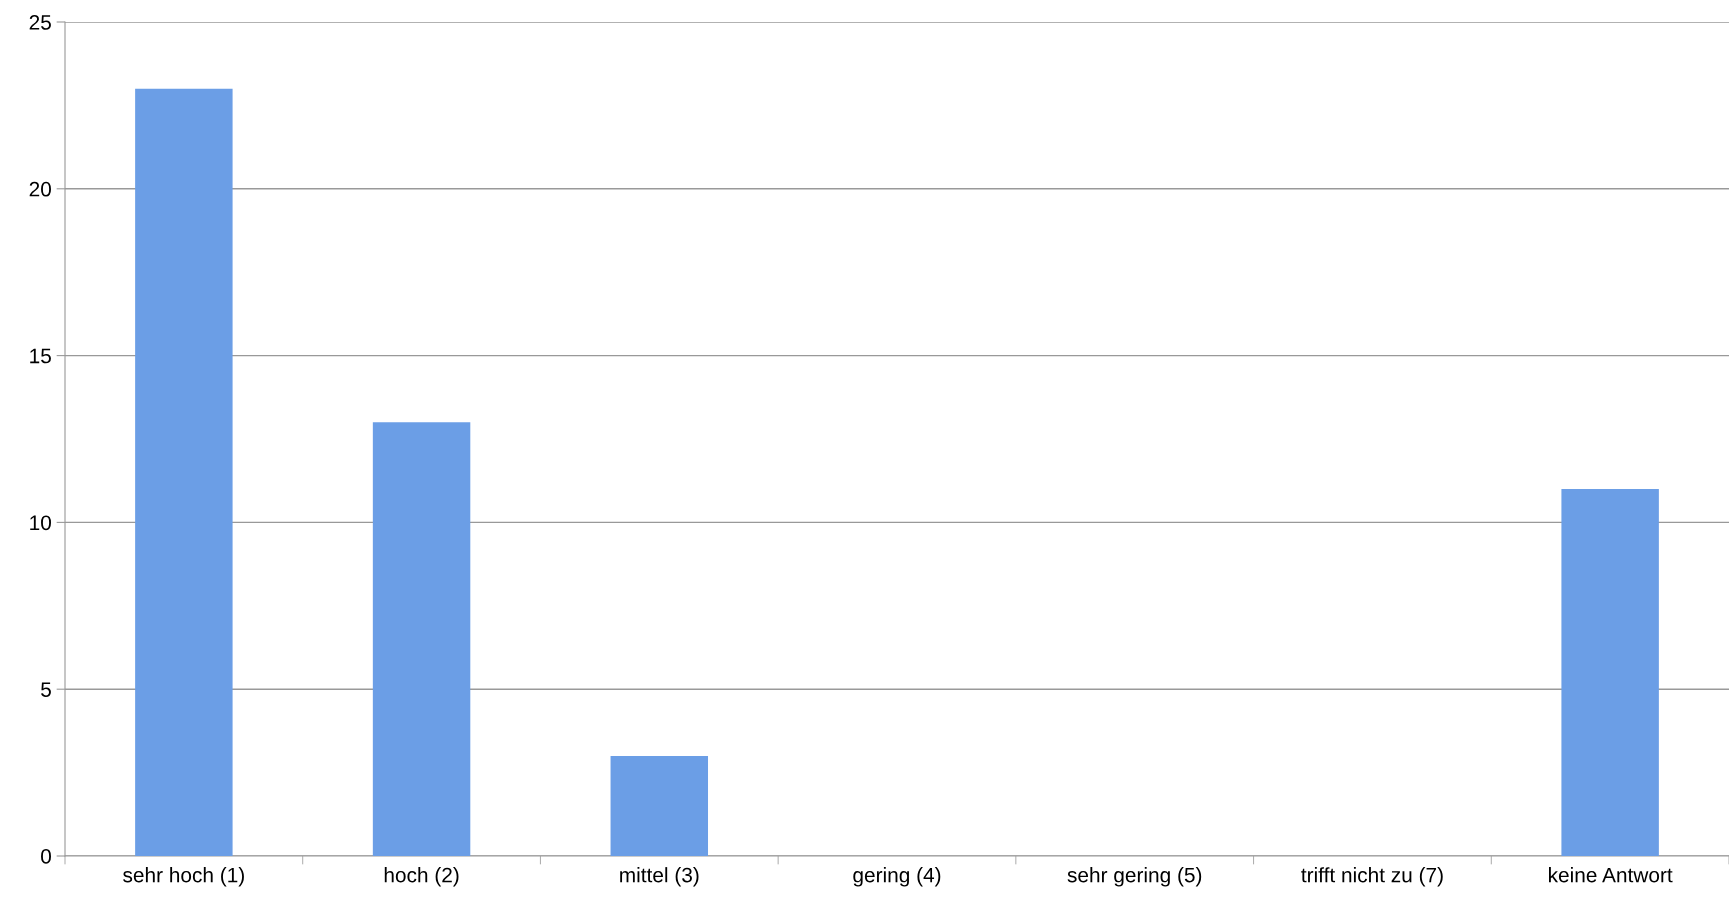  I want to click on x-tick-label: sehr hoch (1), so click(183, 877).